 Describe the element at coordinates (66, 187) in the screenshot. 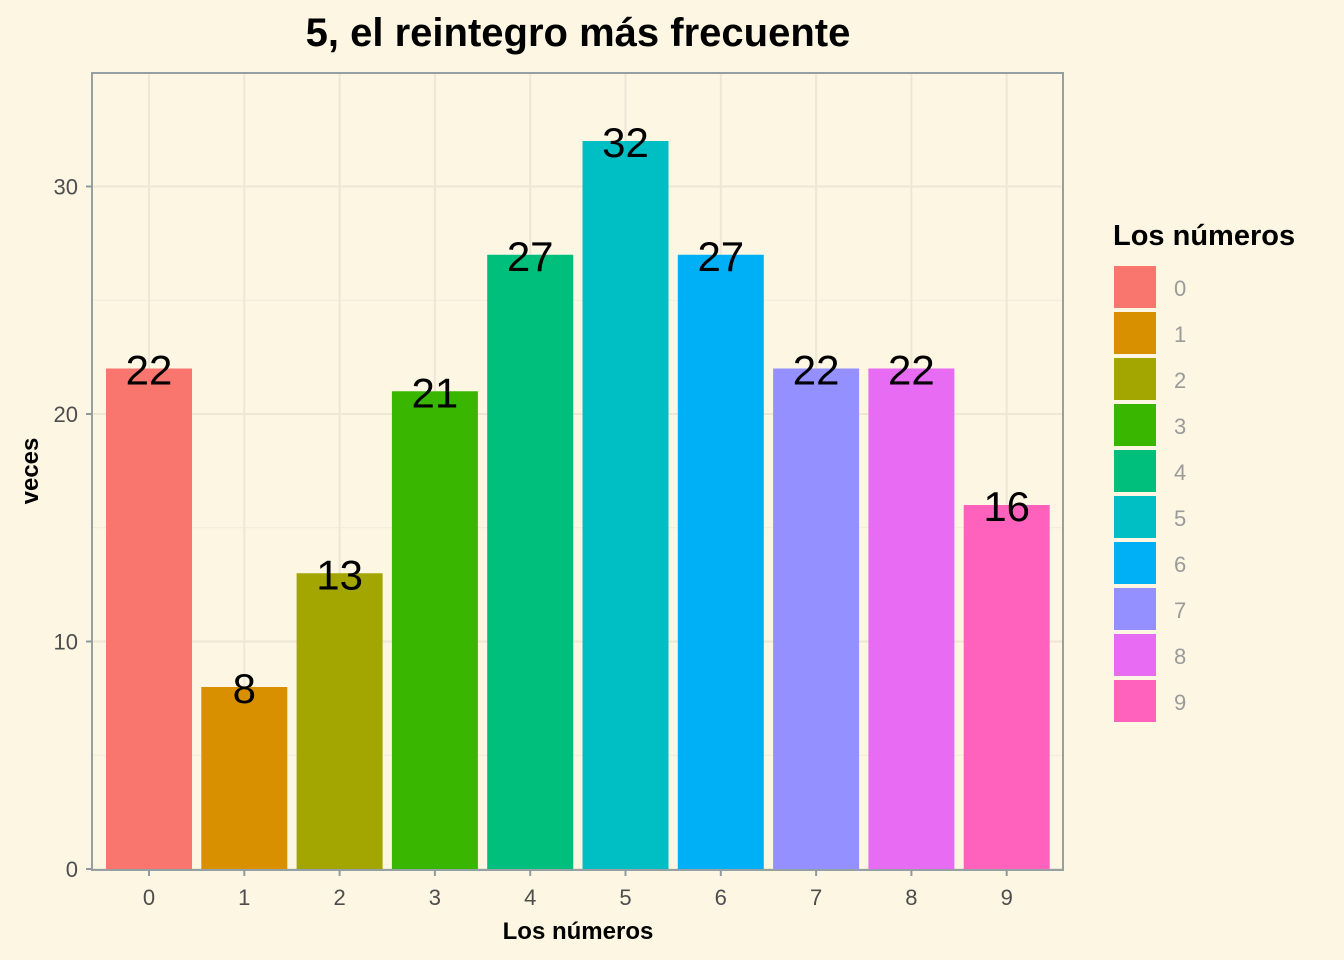

I see `y-tick-label: 30` at that location.